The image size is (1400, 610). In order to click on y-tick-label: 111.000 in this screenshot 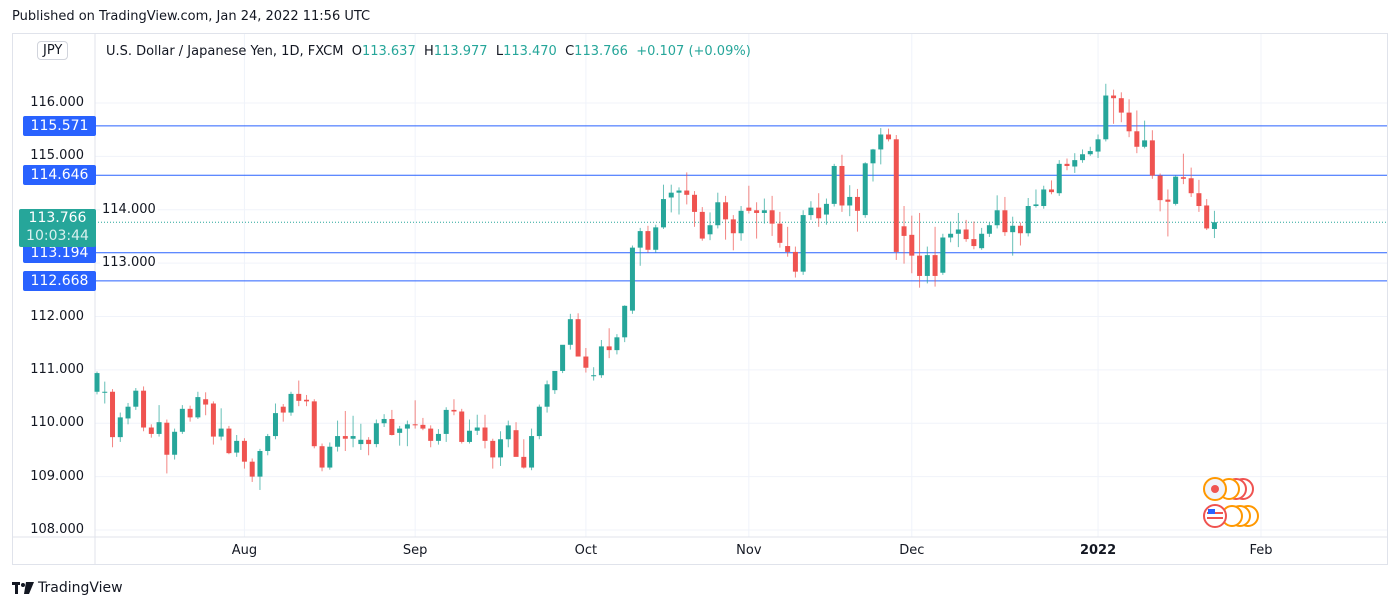, I will do `click(57, 369)`.